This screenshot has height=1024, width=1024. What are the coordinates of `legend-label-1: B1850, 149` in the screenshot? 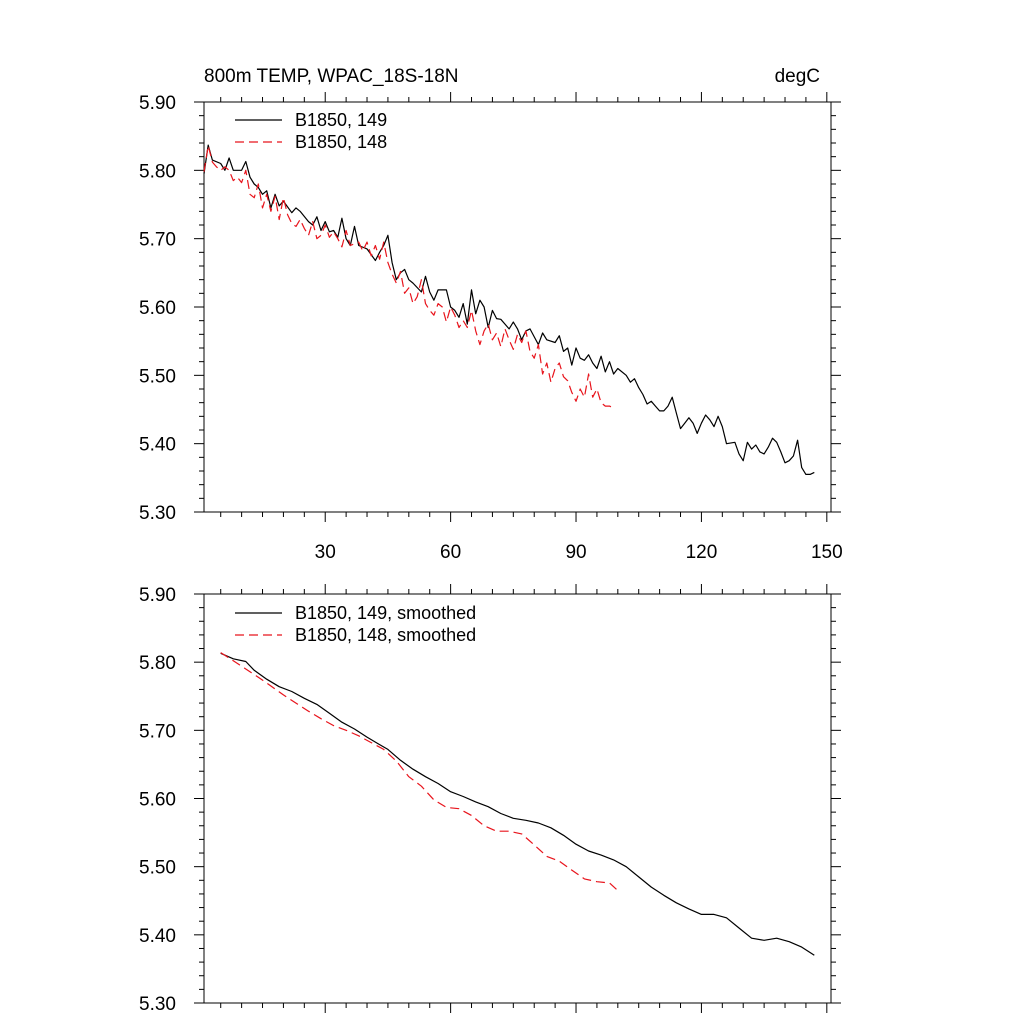 It's located at (341, 120).